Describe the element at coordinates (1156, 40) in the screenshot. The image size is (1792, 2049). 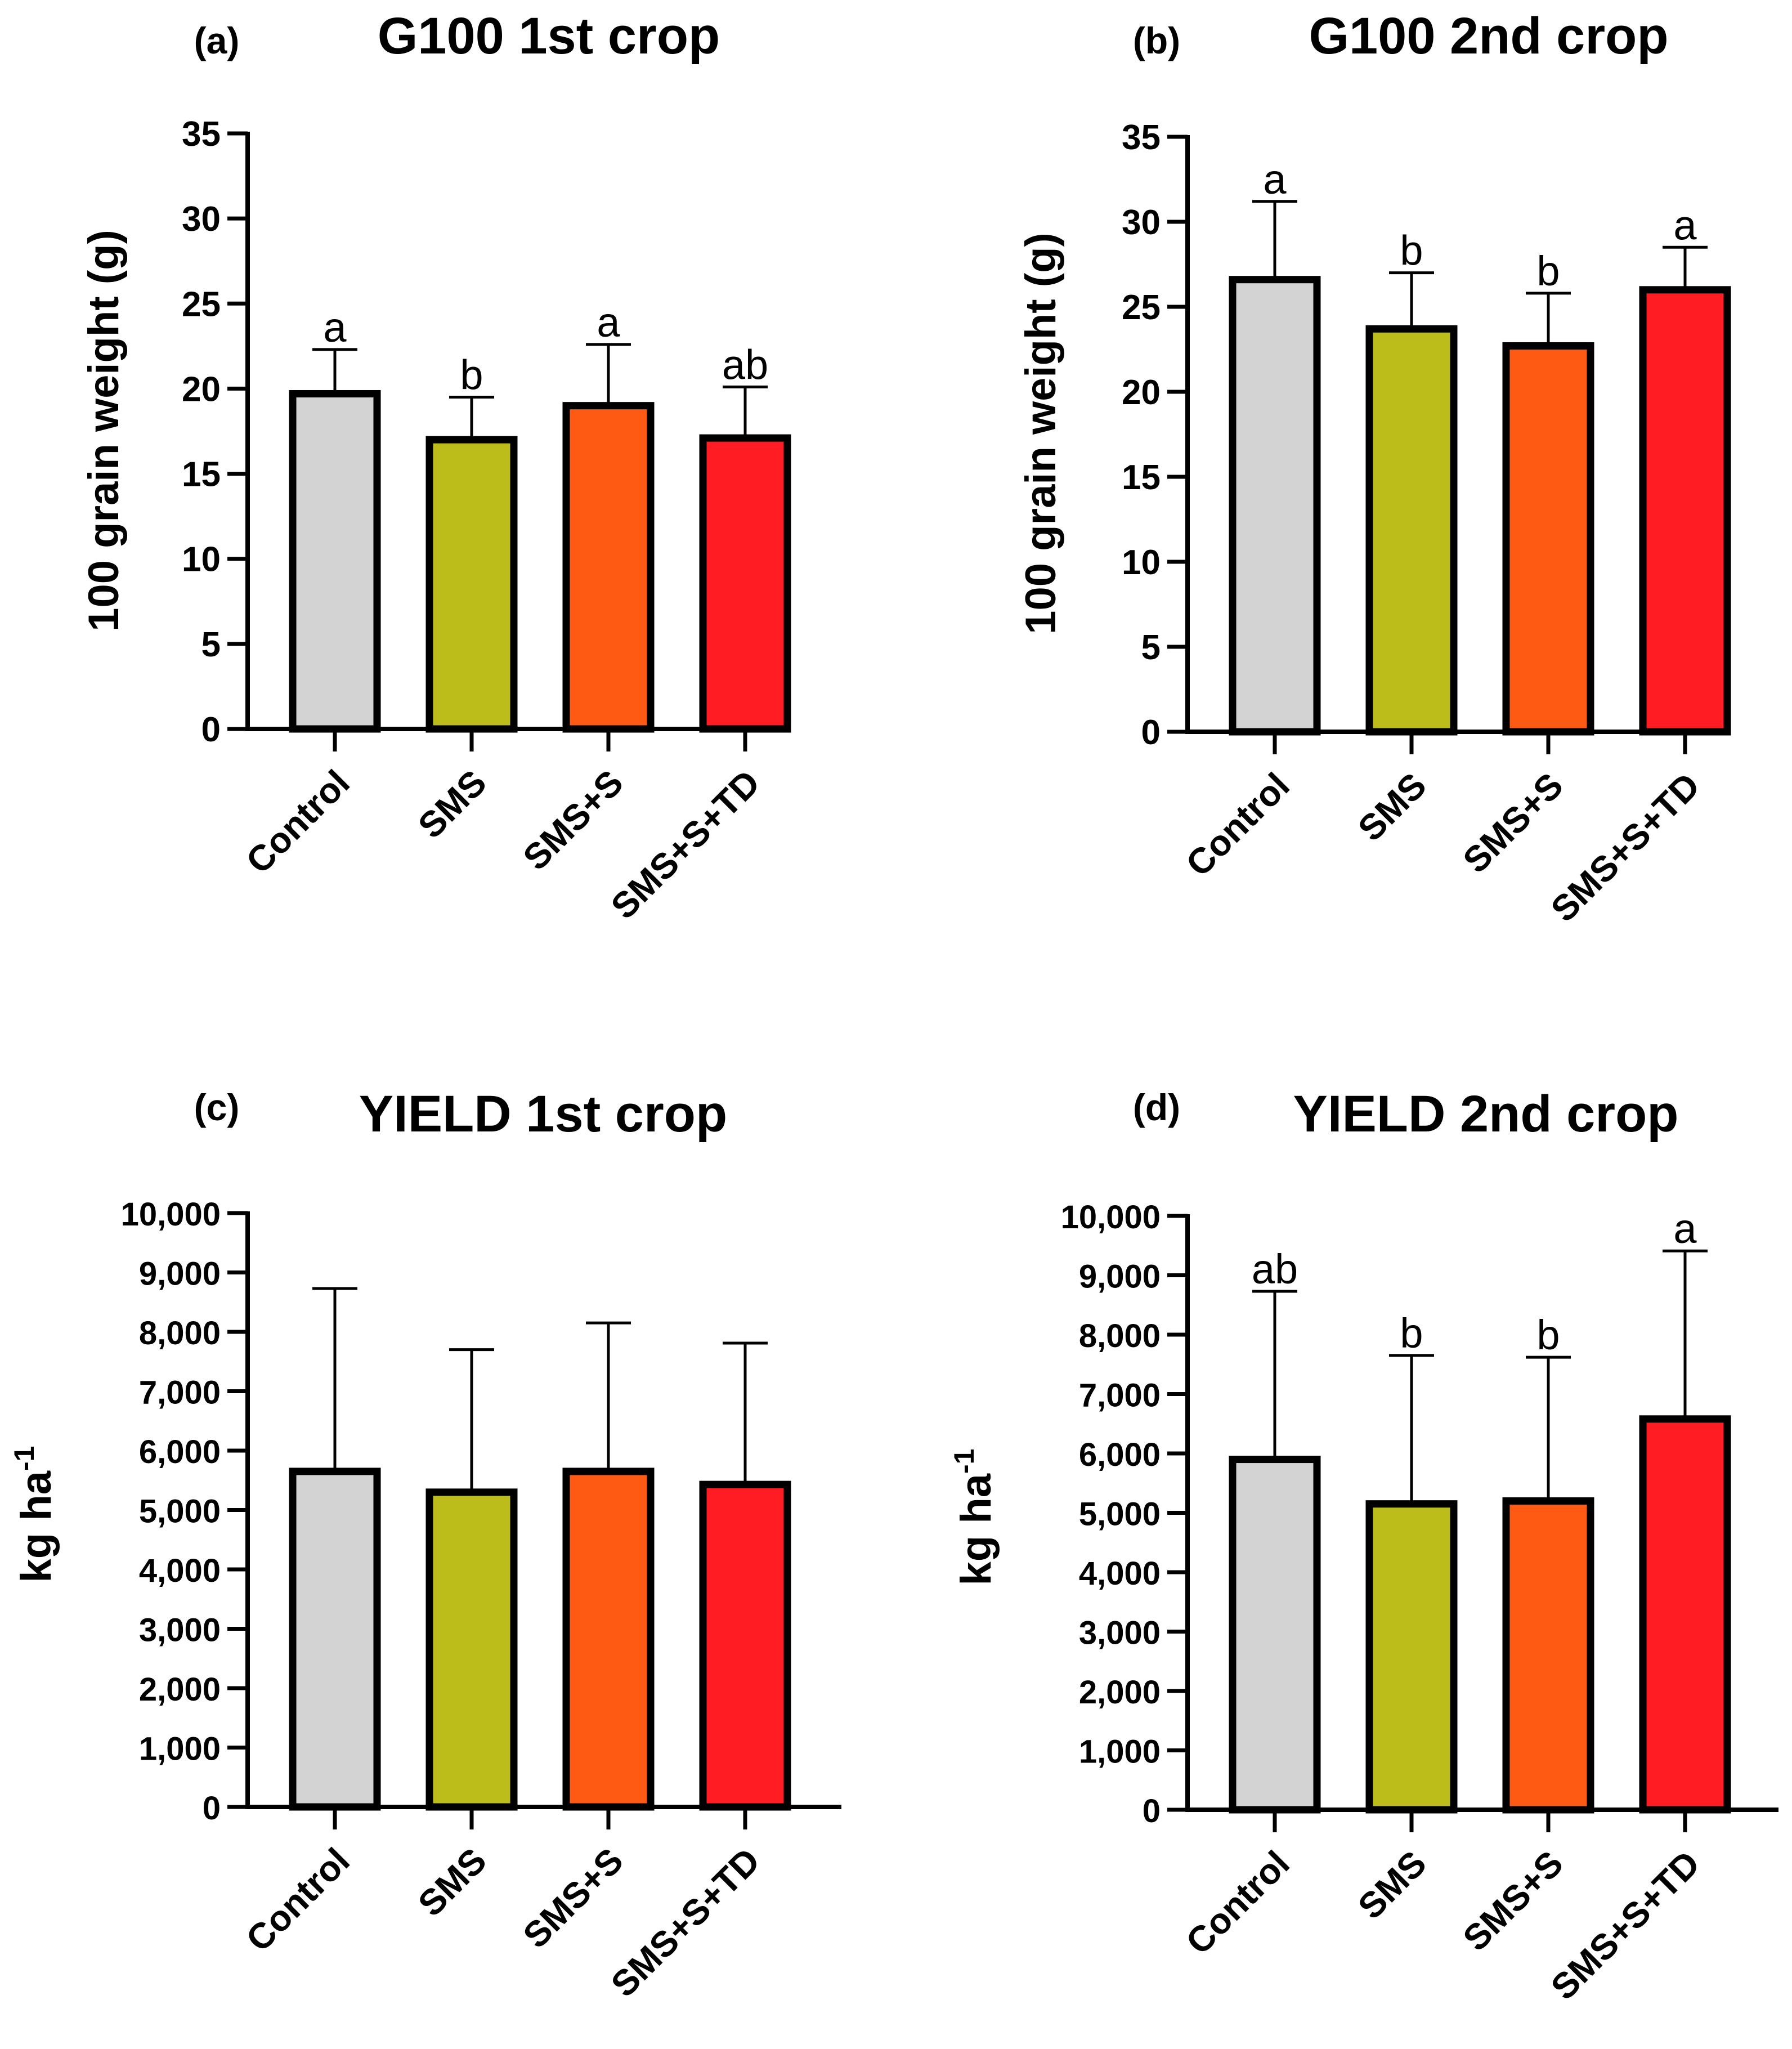
I see `panel-letter: (b)` at that location.